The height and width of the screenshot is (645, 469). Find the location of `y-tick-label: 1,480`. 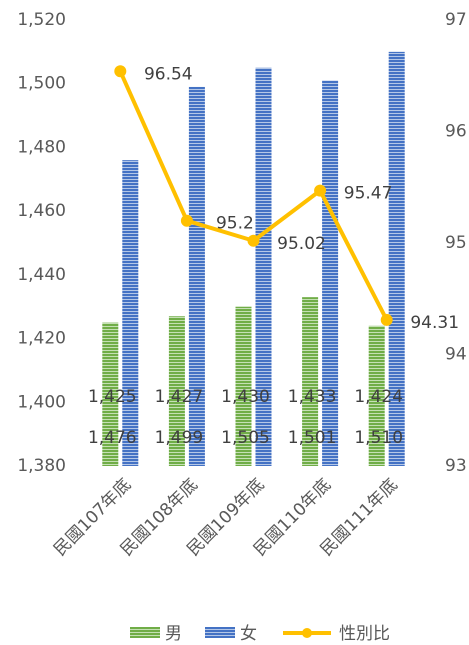

y-tick-label: 1,480 is located at coordinates (41, 147).